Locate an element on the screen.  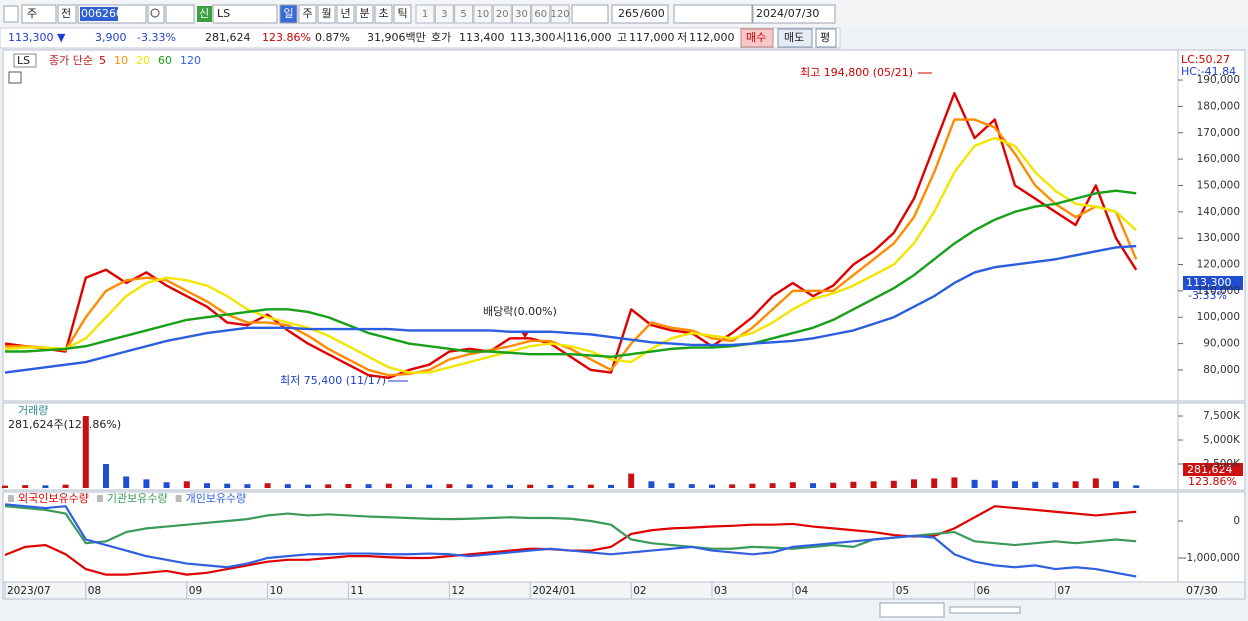
interval-dropdown is located at coordinates (590, 14).